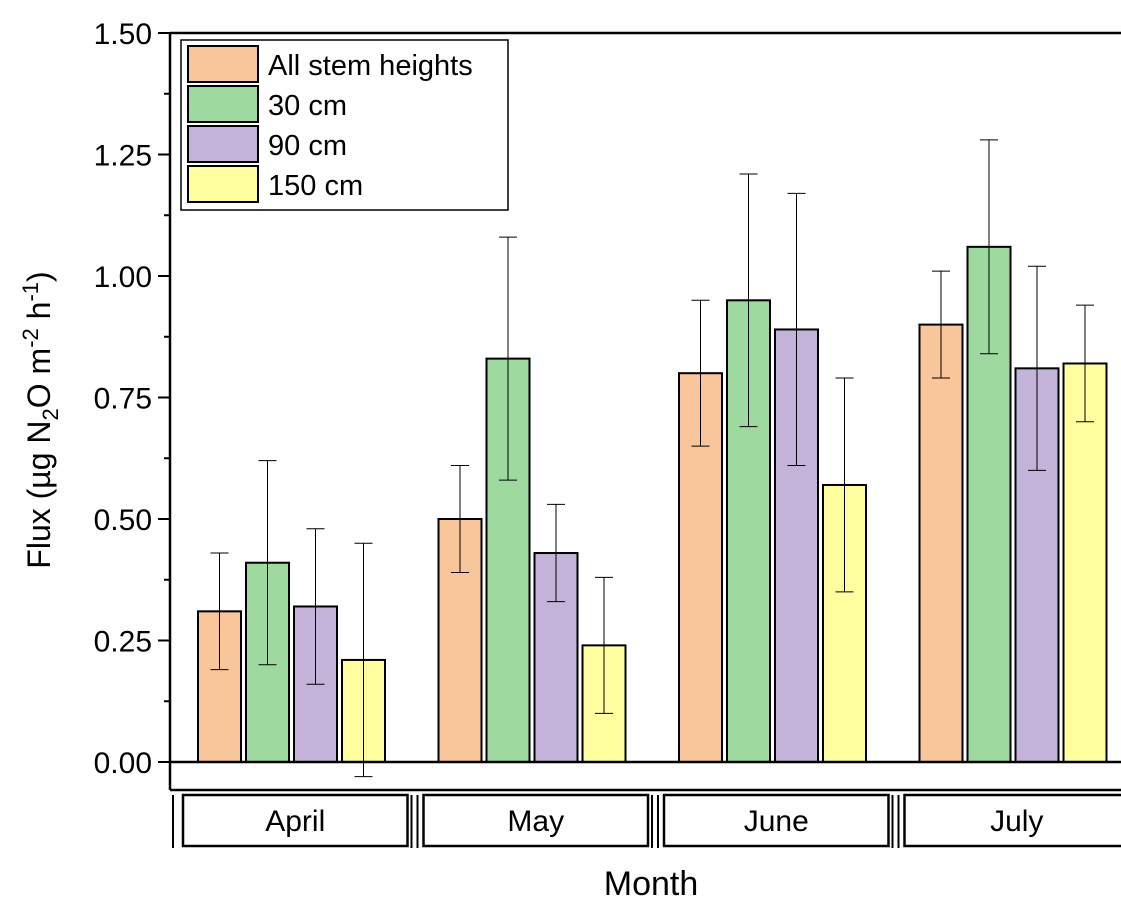  What do you see at coordinates (123, 156) in the screenshot?
I see `y-tick-label: 1.25` at bounding box center [123, 156].